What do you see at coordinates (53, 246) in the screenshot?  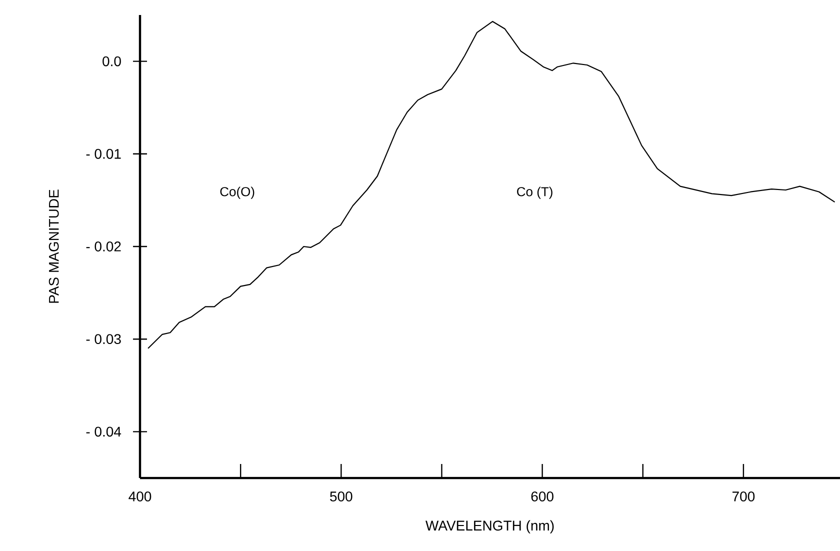 I see `y-axis-title: PAS MAGNITUDE` at bounding box center [53, 246].